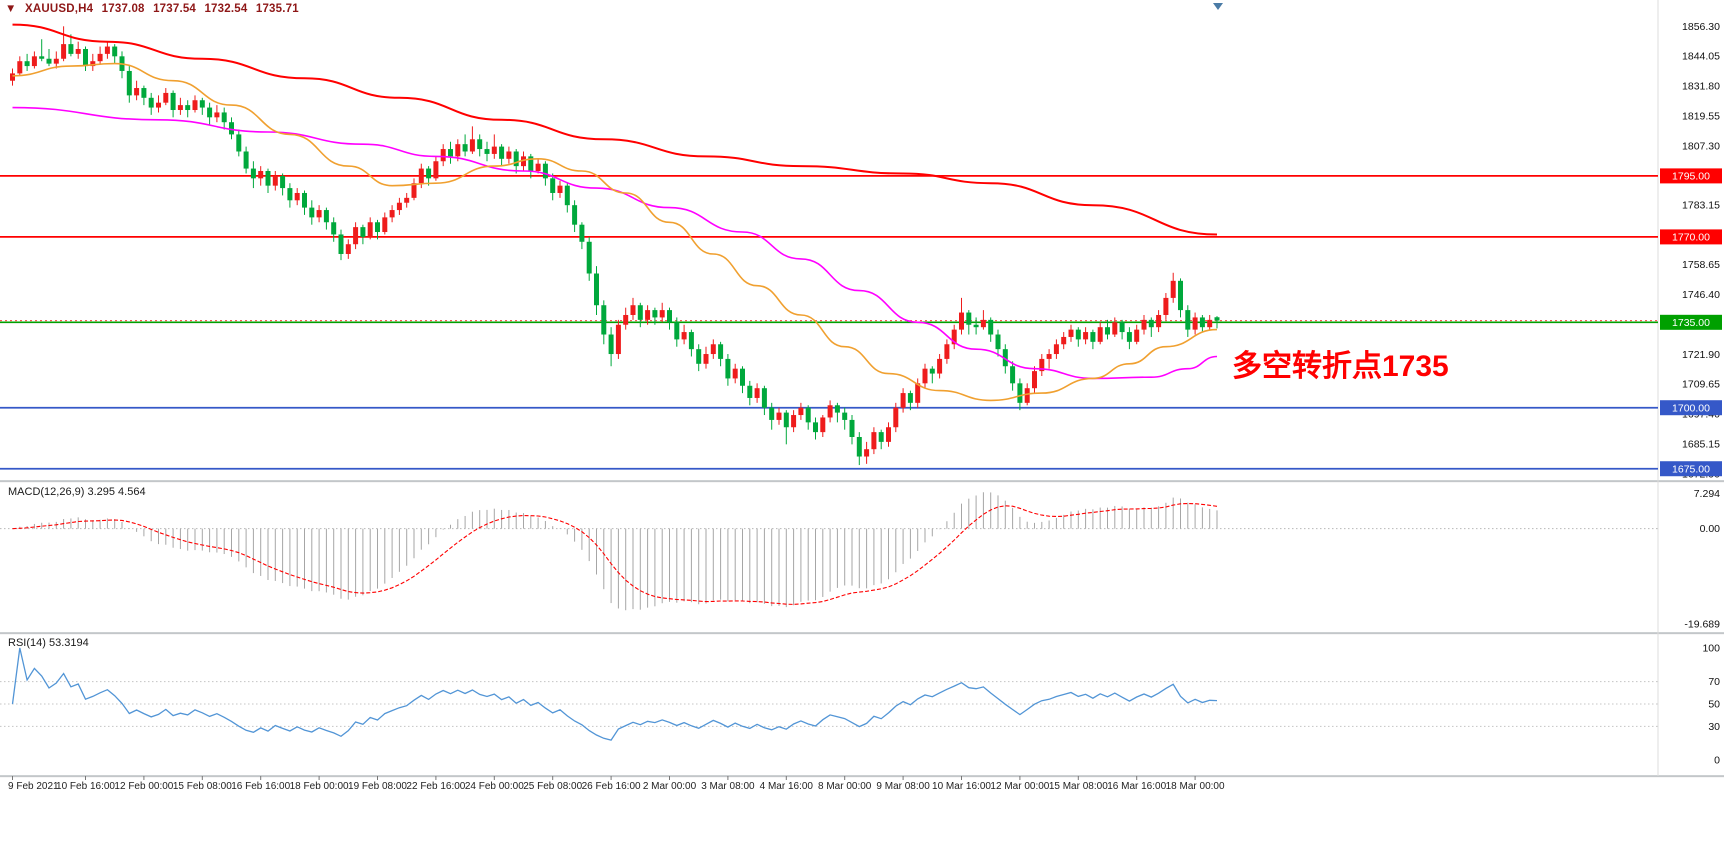 The height and width of the screenshot is (843, 1724). Describe the element at coordinates (1714, 705) in the screenshot. I see `svg-text: 50` at that location.